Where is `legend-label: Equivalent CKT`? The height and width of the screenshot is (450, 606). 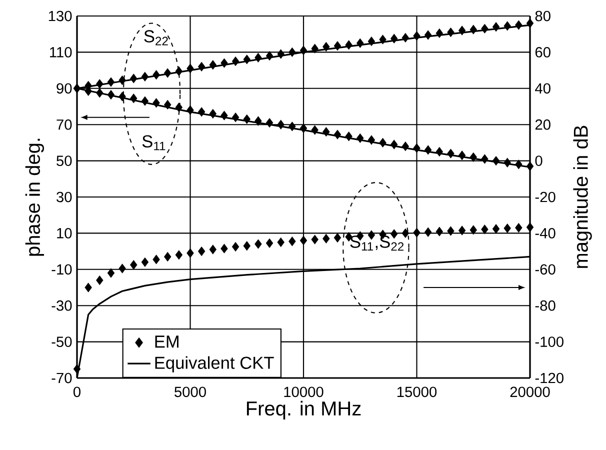 legend-label: Equivalent CKT is located at coordinates (214, 364).